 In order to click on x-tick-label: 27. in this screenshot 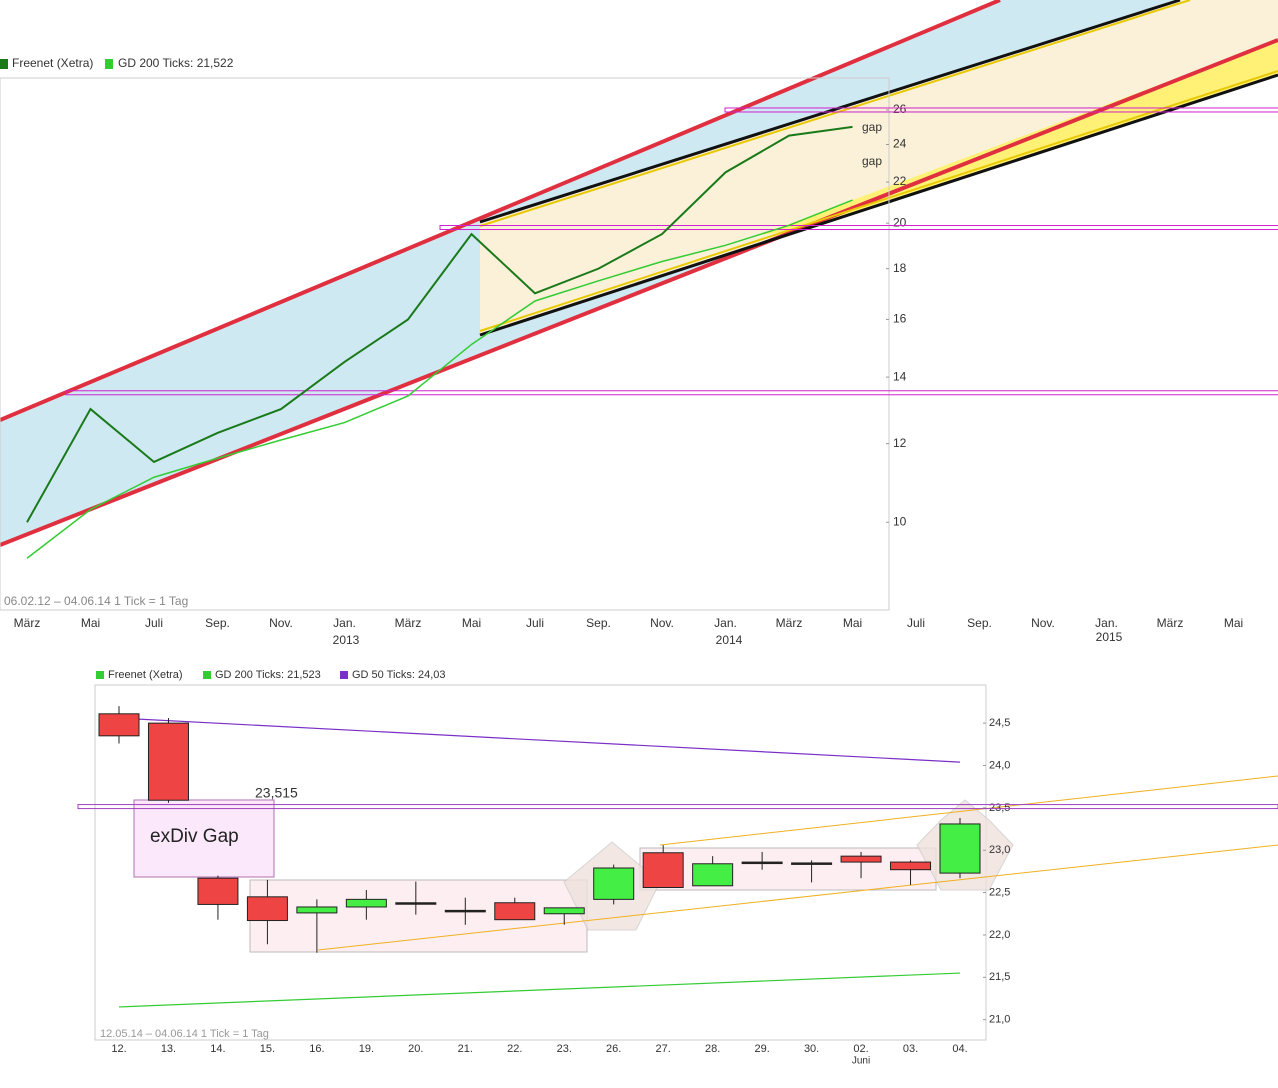, I will do `click(663, 1049)`.